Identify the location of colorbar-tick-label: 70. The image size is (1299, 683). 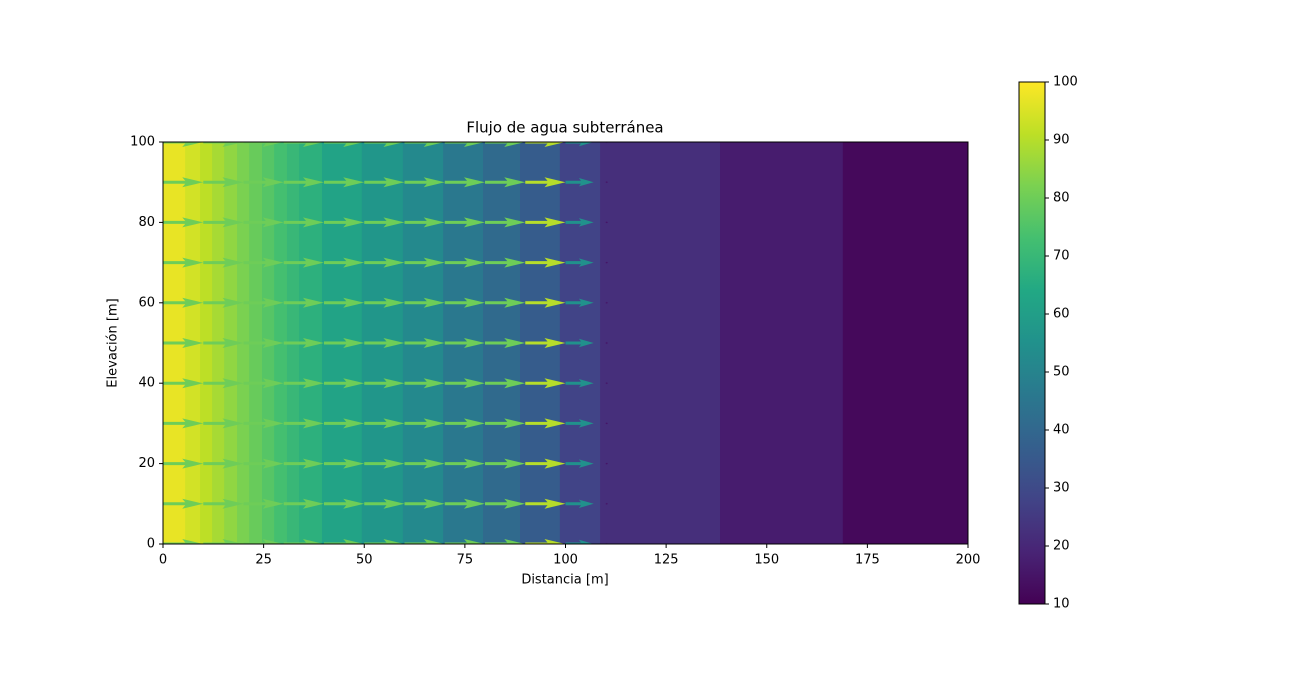
(1061, 256).